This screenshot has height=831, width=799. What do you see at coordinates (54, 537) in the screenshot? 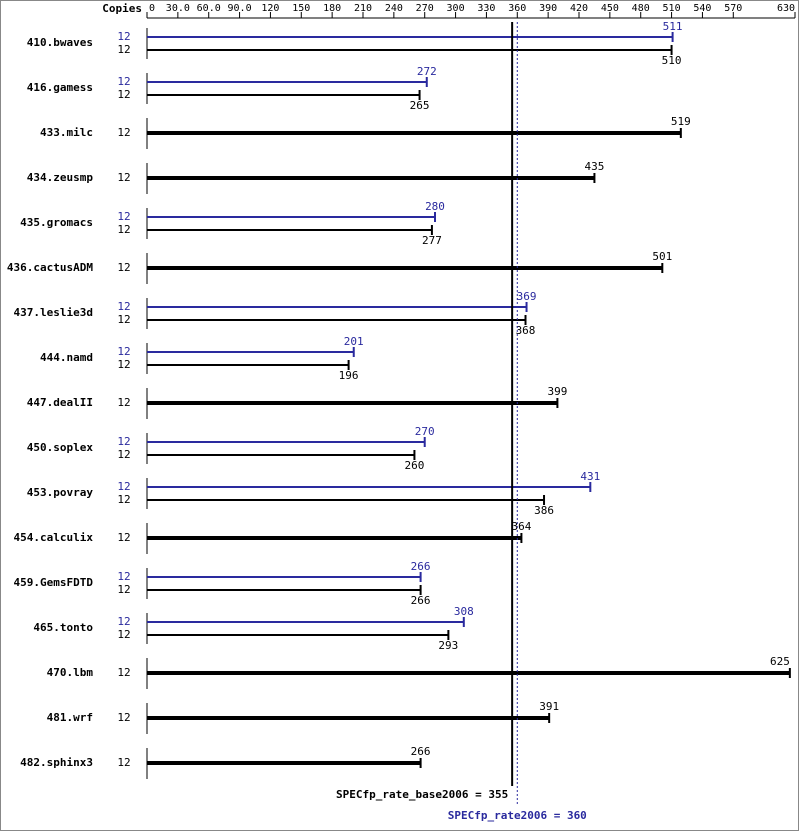
I see `benchmark-name: 454.calculix` at bounding box center [54, 537].